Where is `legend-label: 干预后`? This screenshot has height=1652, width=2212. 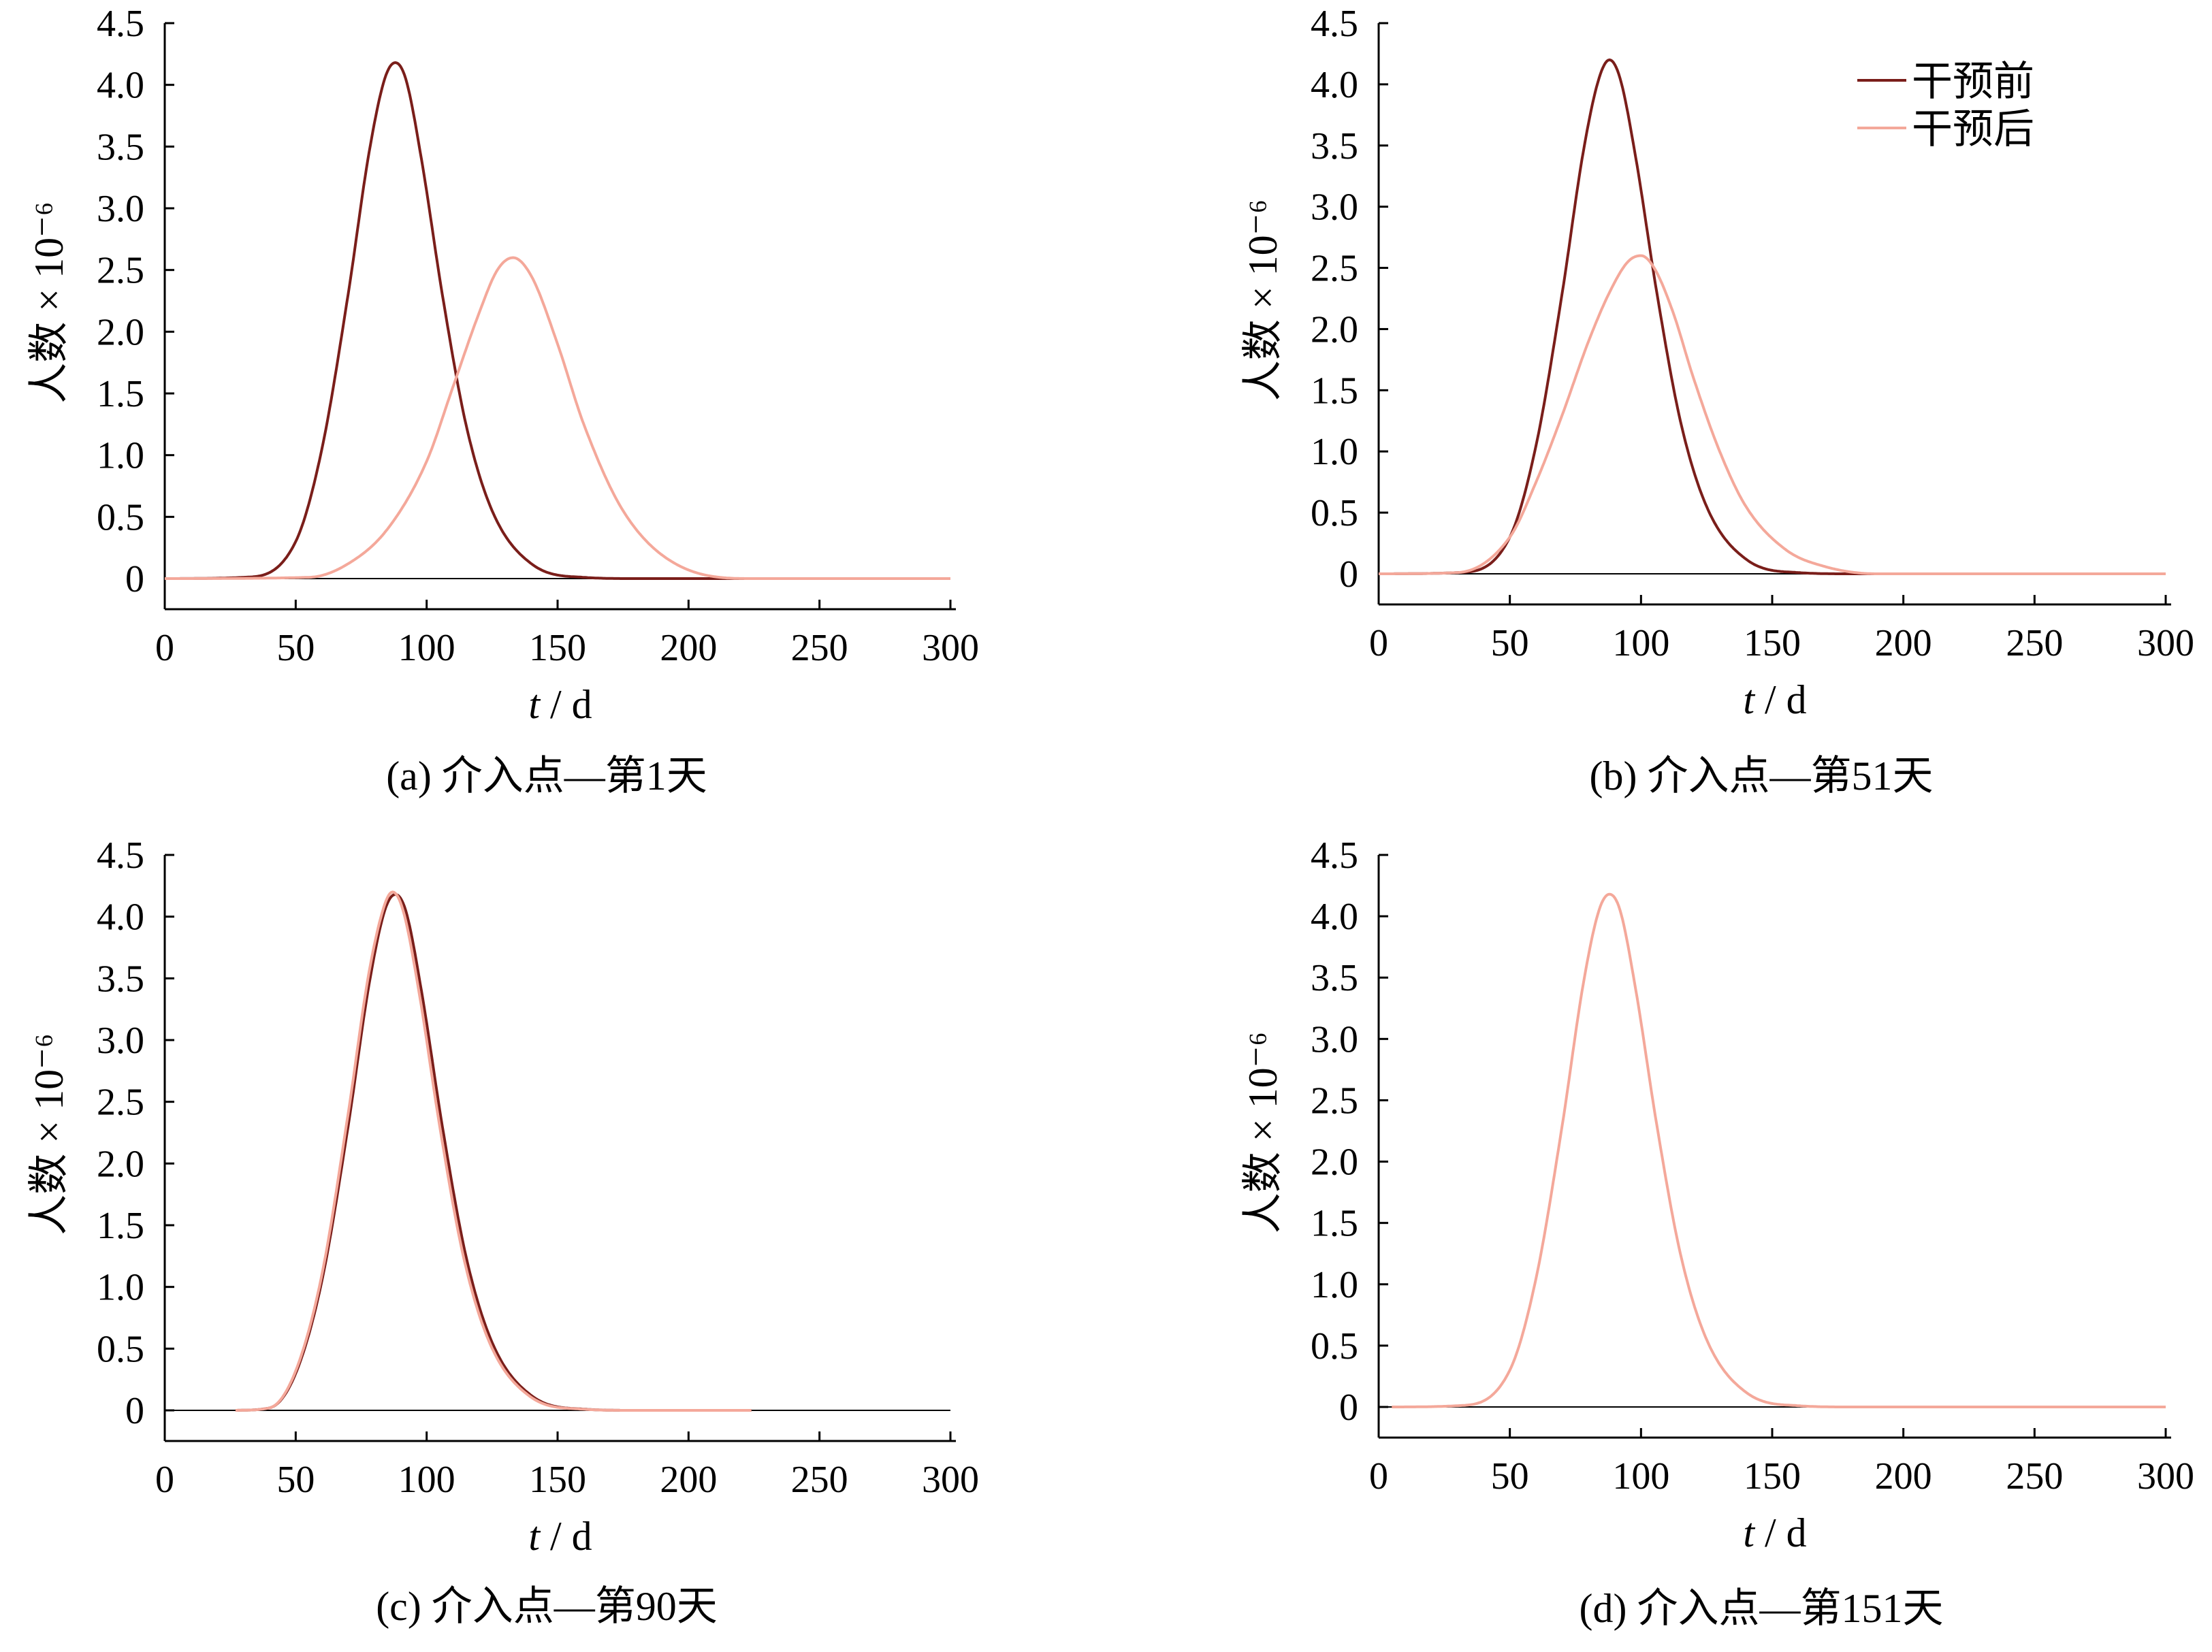 legend-label: 干预后 is located at coordinates (1973, 129).